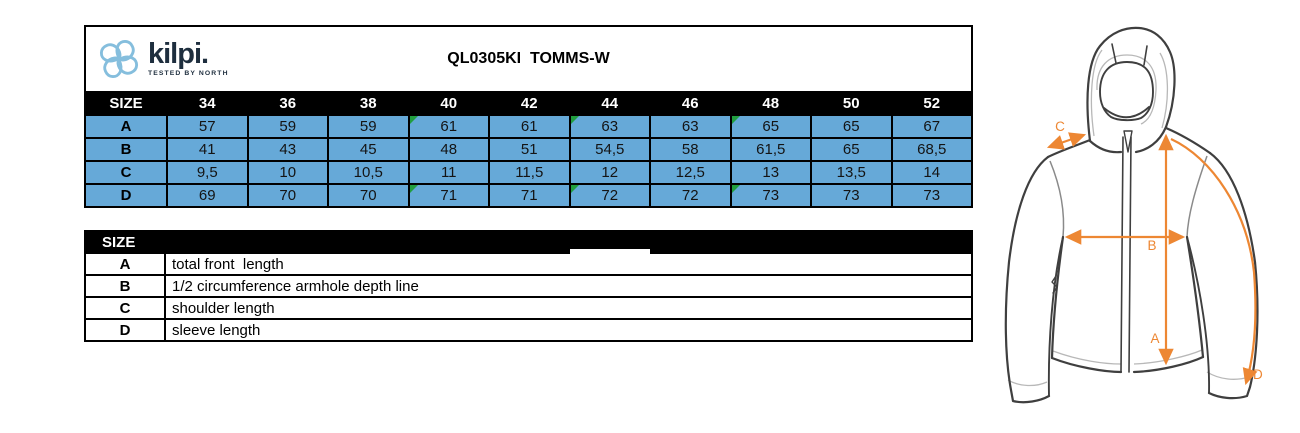  I want to click on size-value-cell: 54,5, so click(609, 149).